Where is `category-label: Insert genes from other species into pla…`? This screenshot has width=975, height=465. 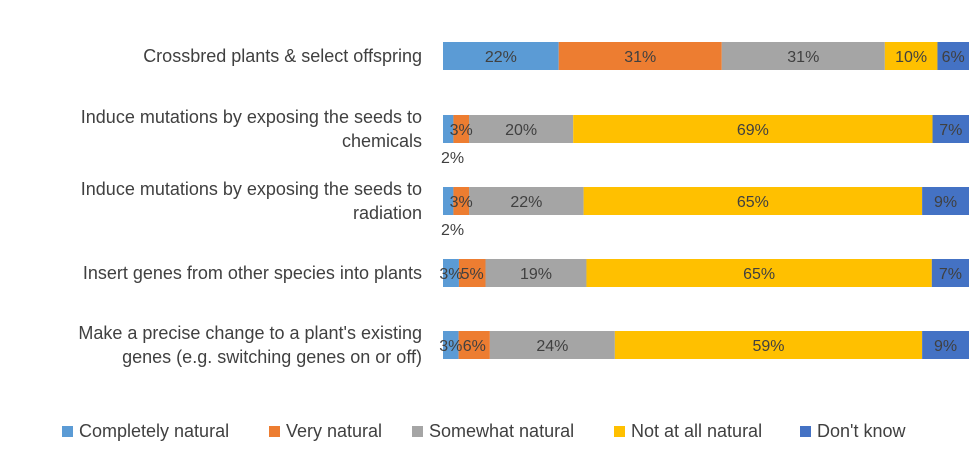
category-label: Insert genes from other species into pla… is located at coordinates (252, 273).